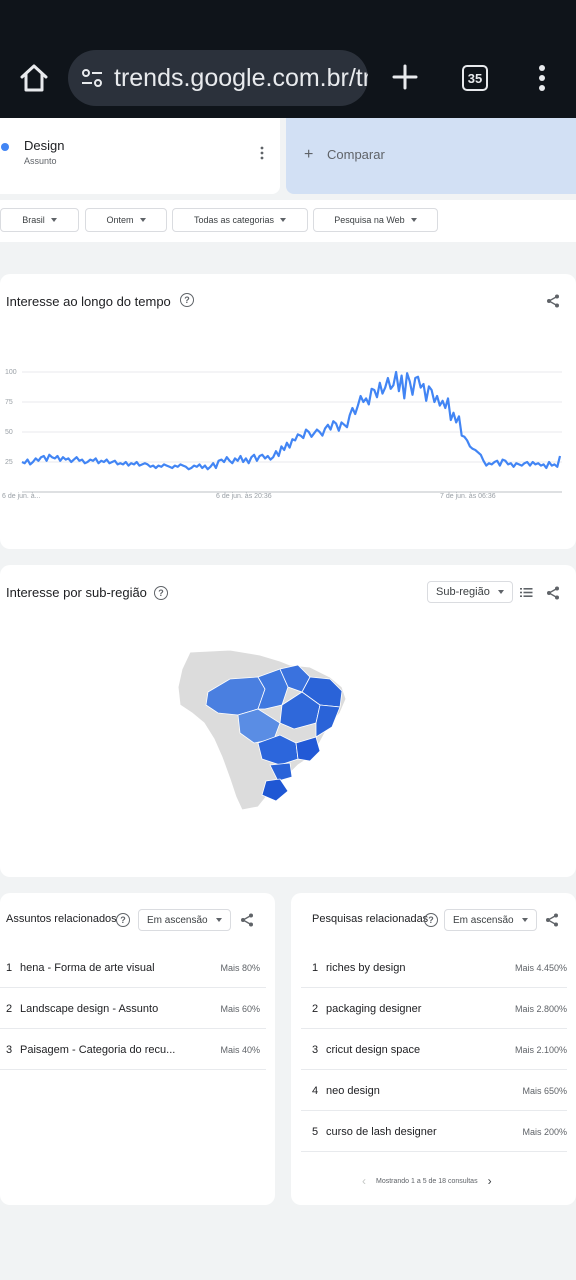  What do you see at coordinates (353, 1090) in the screenshot?
I see `item-text: neo design` at bounding box center [353, 1090].